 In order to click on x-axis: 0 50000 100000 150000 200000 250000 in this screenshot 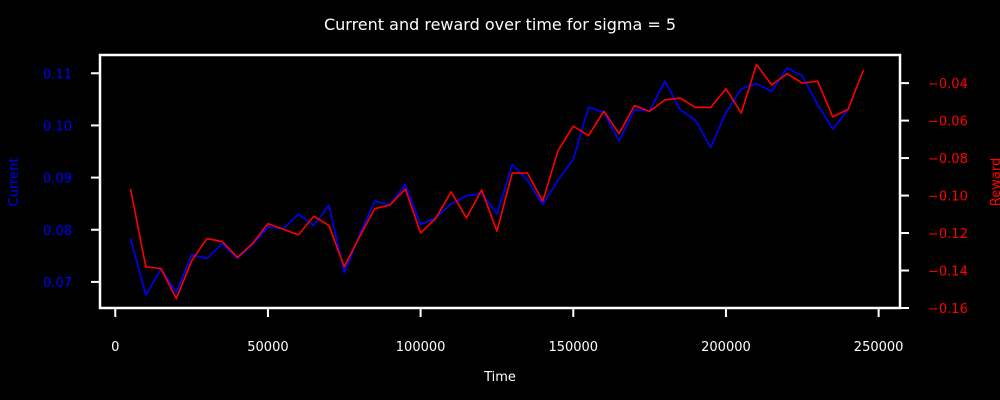, I will do `click(507, 331)`.